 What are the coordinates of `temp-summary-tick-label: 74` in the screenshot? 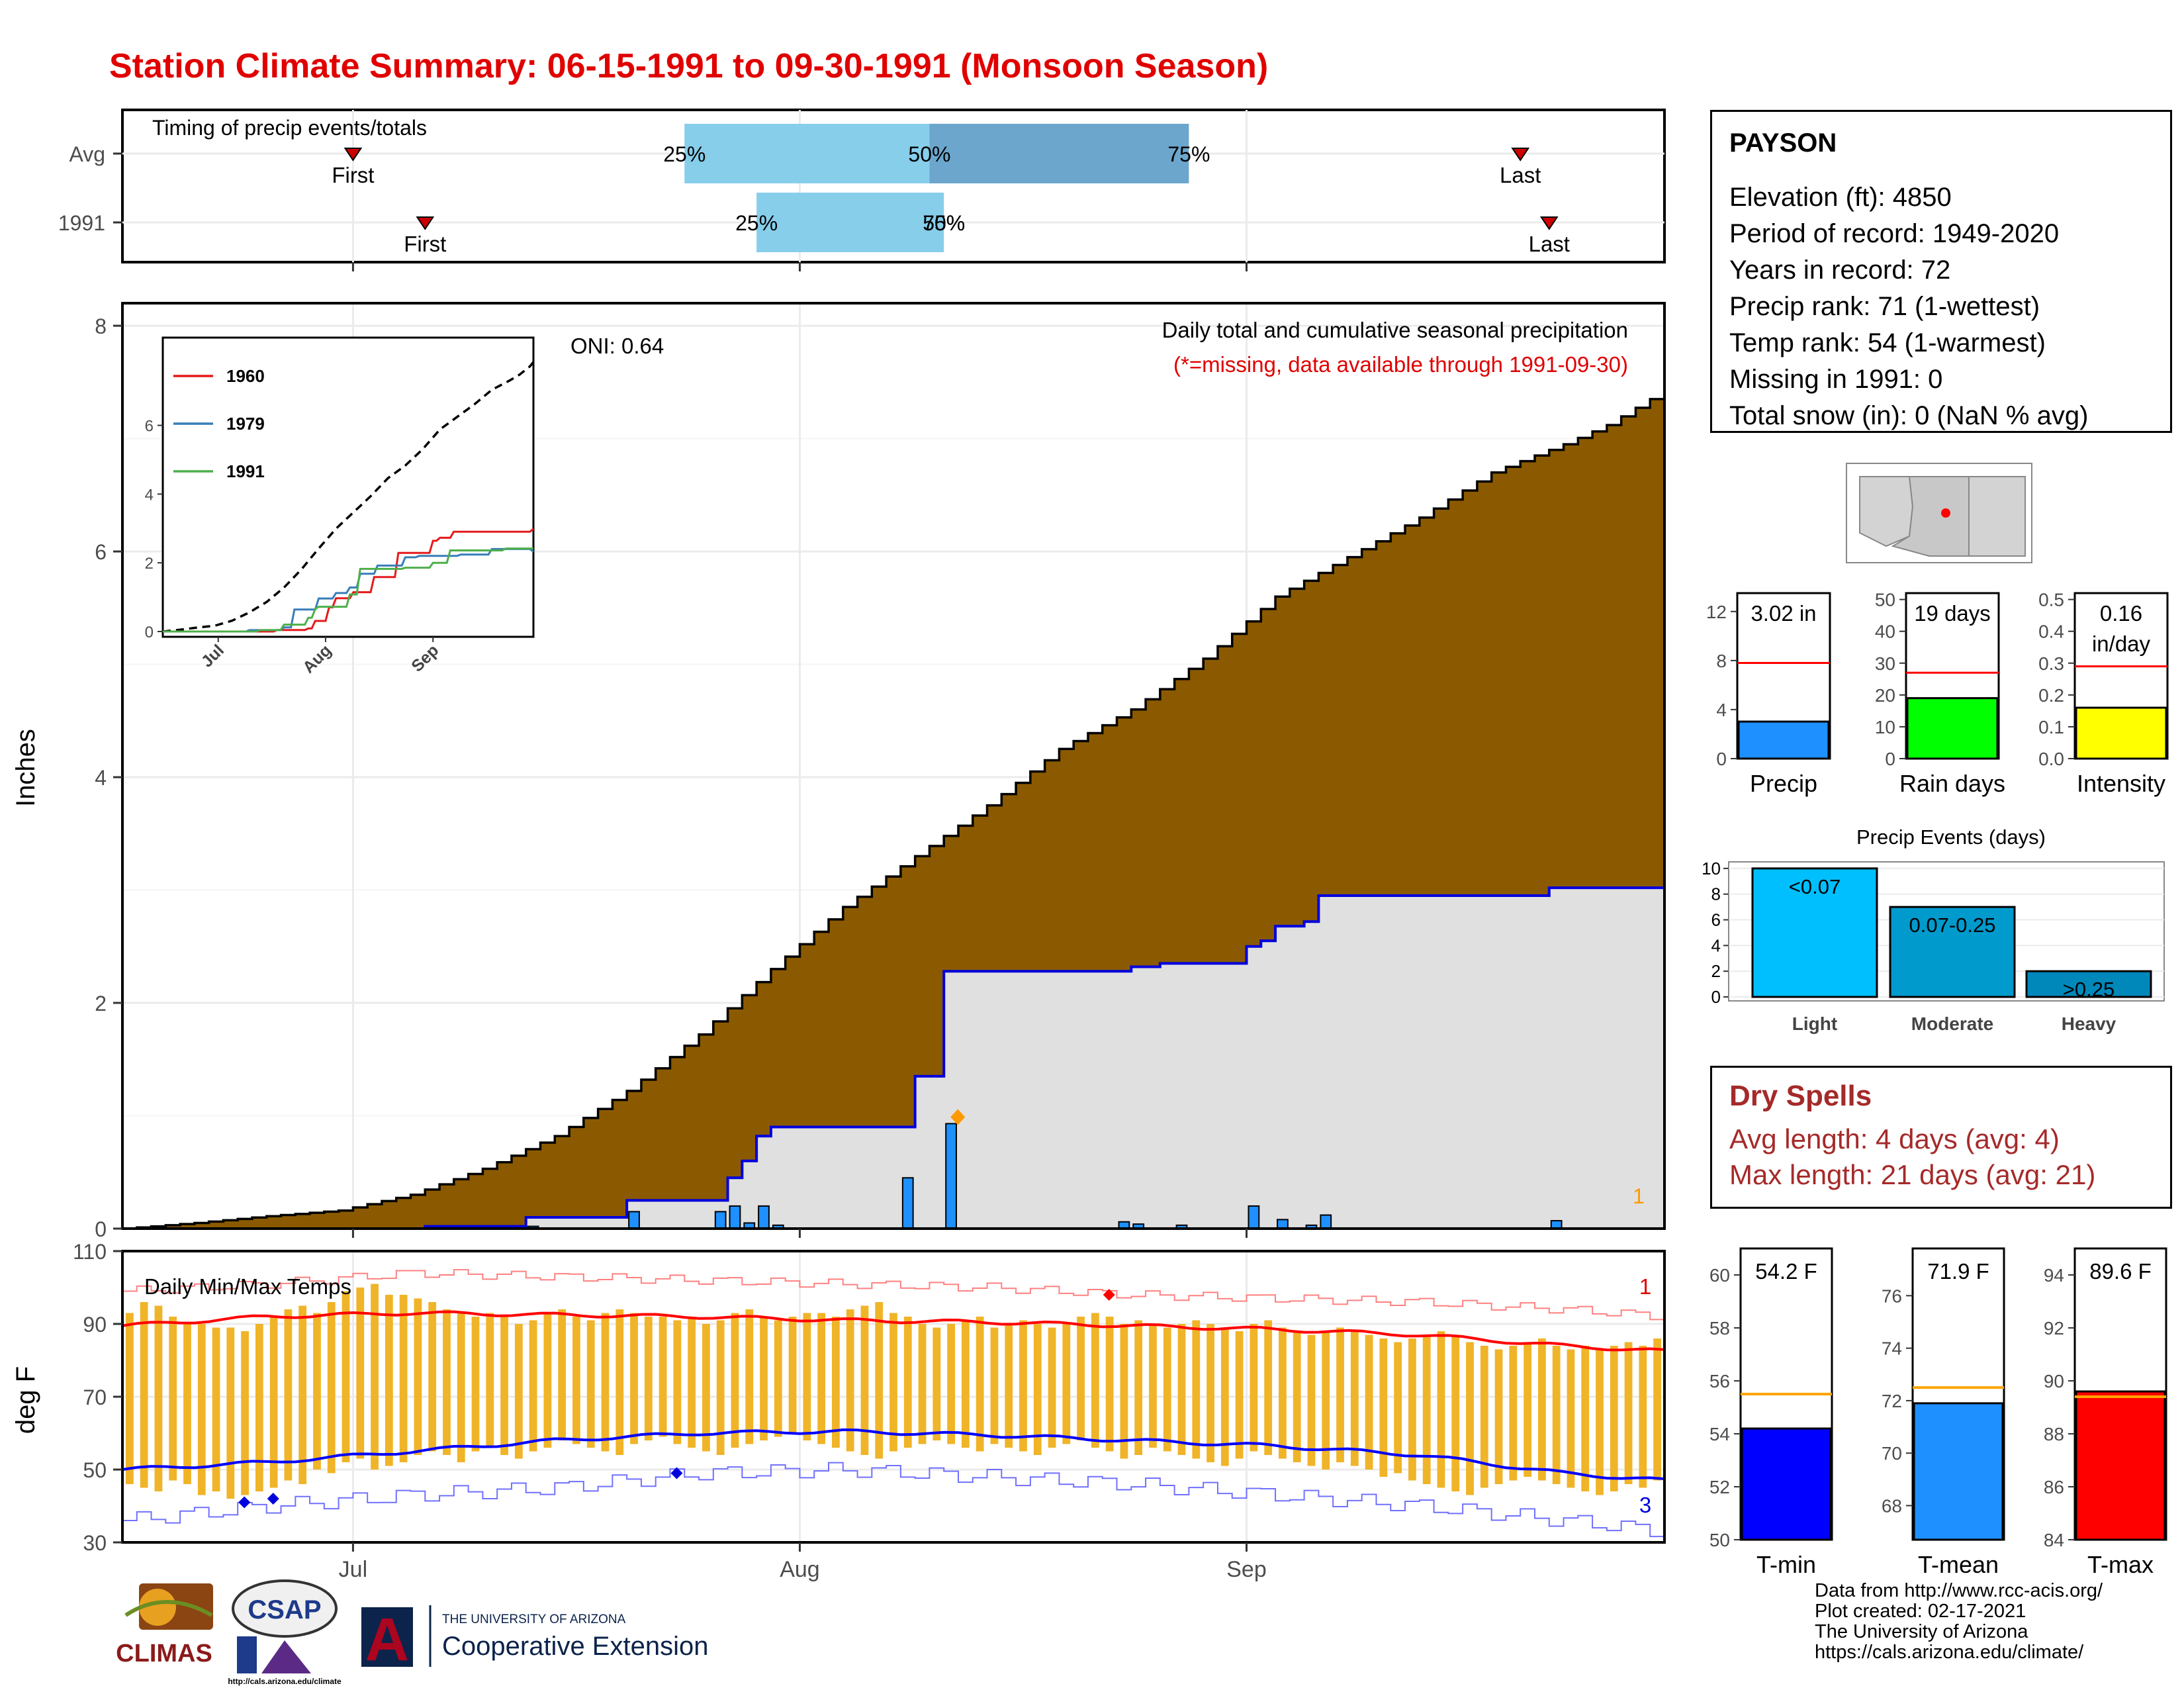 It's located at (1892, 1348).